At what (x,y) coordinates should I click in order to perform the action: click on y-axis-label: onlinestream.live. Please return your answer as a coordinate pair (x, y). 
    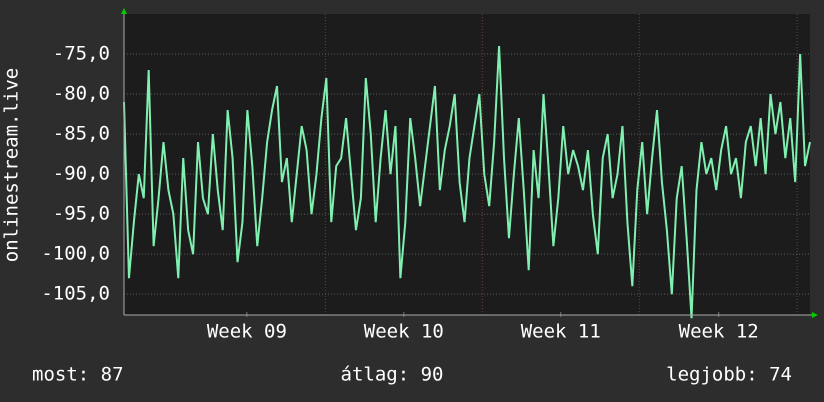
    Looking at the image, I should click on (12, 165).